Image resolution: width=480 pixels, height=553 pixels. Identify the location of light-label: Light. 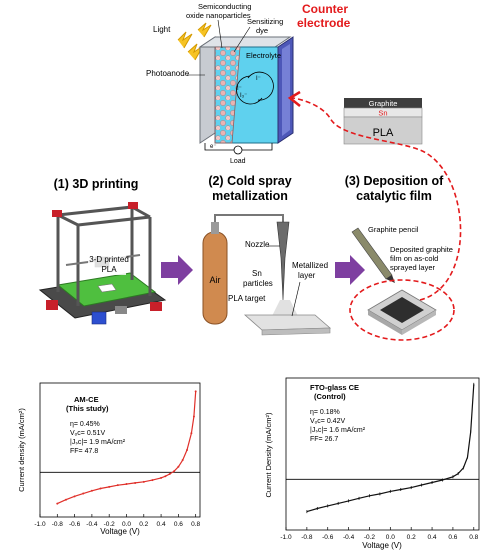
(162, 29).